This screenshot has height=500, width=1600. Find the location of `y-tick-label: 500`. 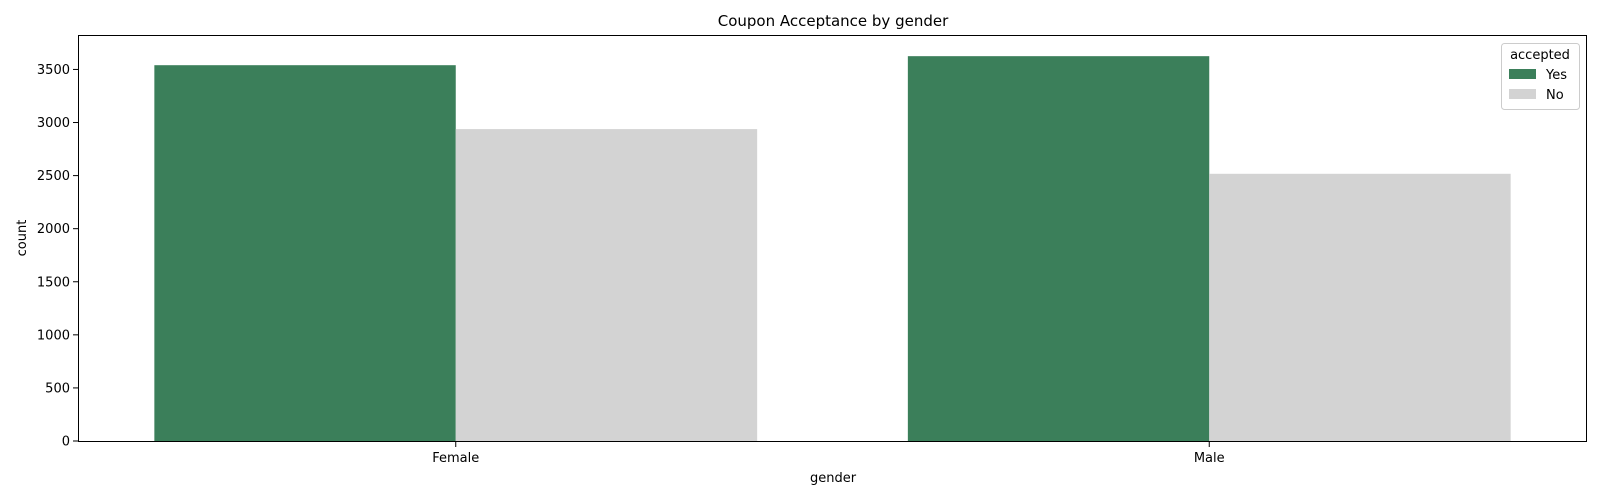

y-tick-label: 500 is located at coordinates (57, 388).